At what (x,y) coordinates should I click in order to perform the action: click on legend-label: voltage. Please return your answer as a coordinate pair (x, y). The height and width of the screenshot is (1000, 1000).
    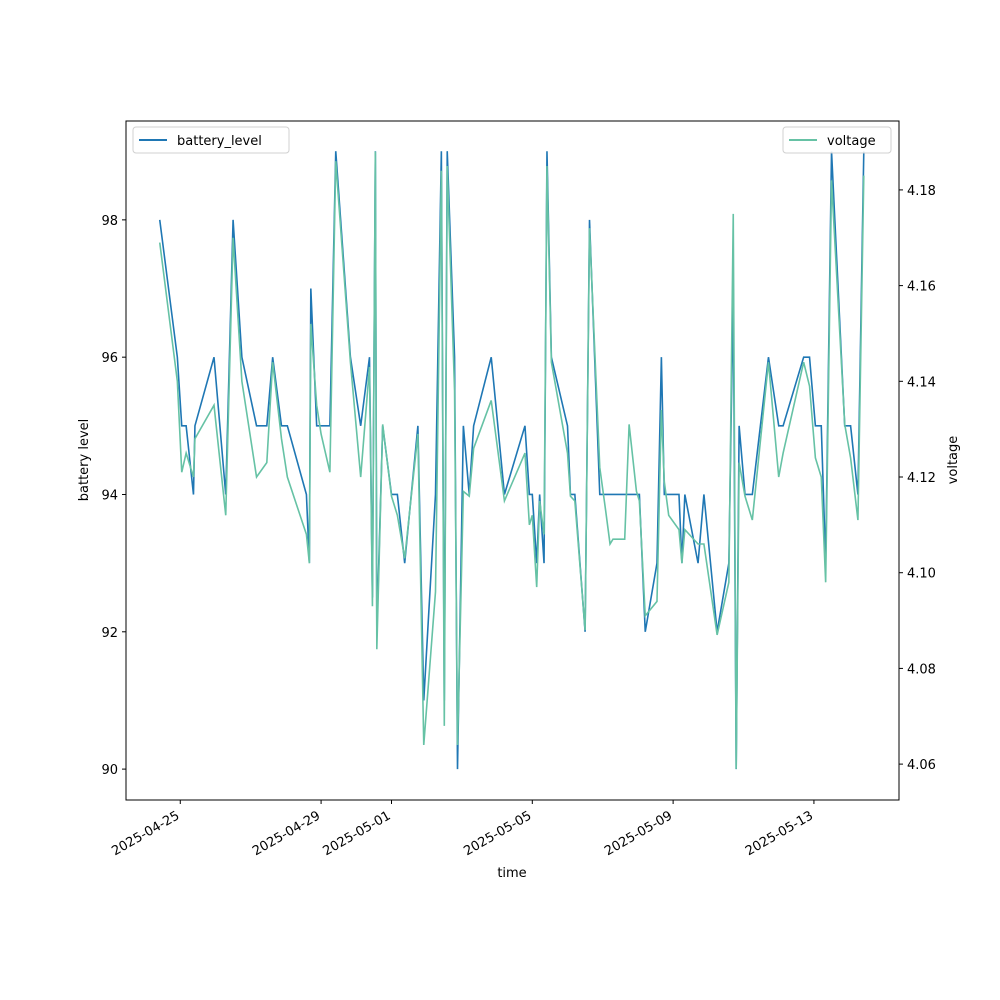
    Looking at the image, I should click on (851, 141).